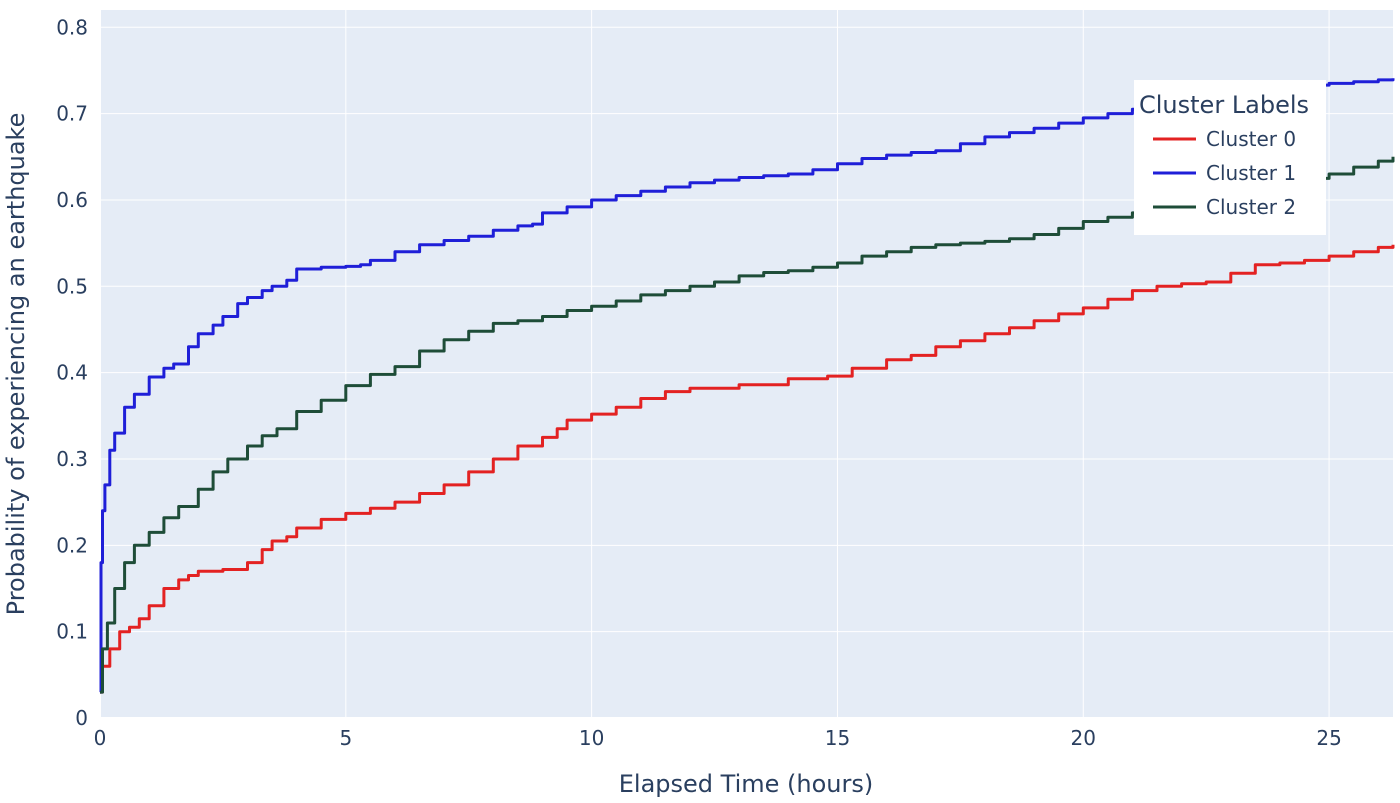 The width and height of the screenshot is (1400, 803). Describe the element at coordinates (746, 784) in the screenshot. I see `x-axis-title: Elapsed Time (hours)` at that location.